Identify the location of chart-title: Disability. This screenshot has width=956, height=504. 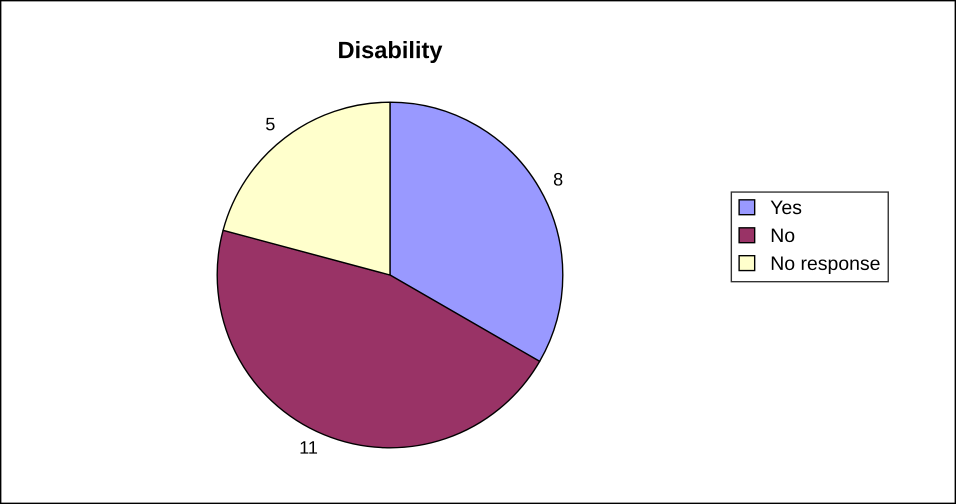
(390, 52).